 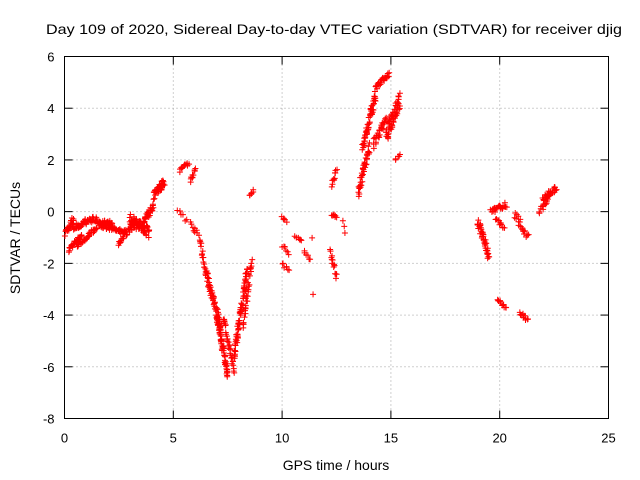 I want to click on x-tick-label: 25, so click(x=608, y=438).